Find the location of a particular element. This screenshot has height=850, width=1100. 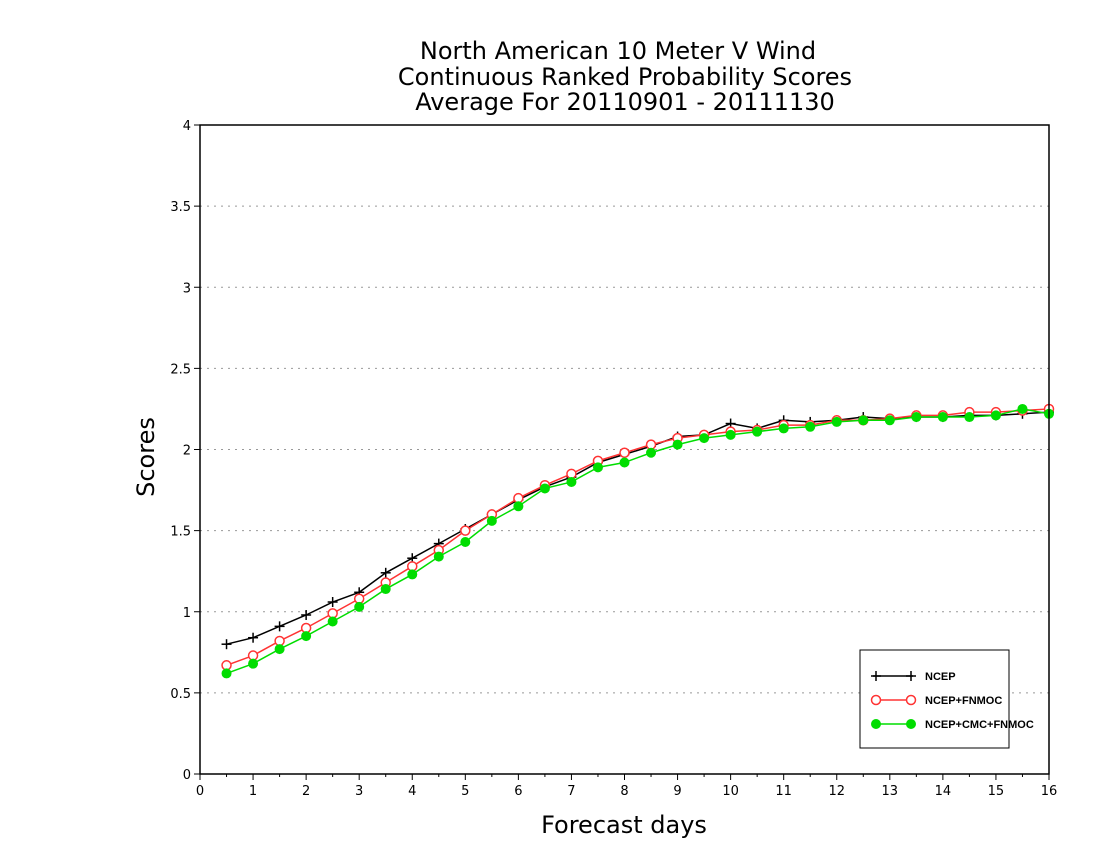

chart-title-line-3: Average For 20110901 - 20111130 is located at coordinates (625, 102).